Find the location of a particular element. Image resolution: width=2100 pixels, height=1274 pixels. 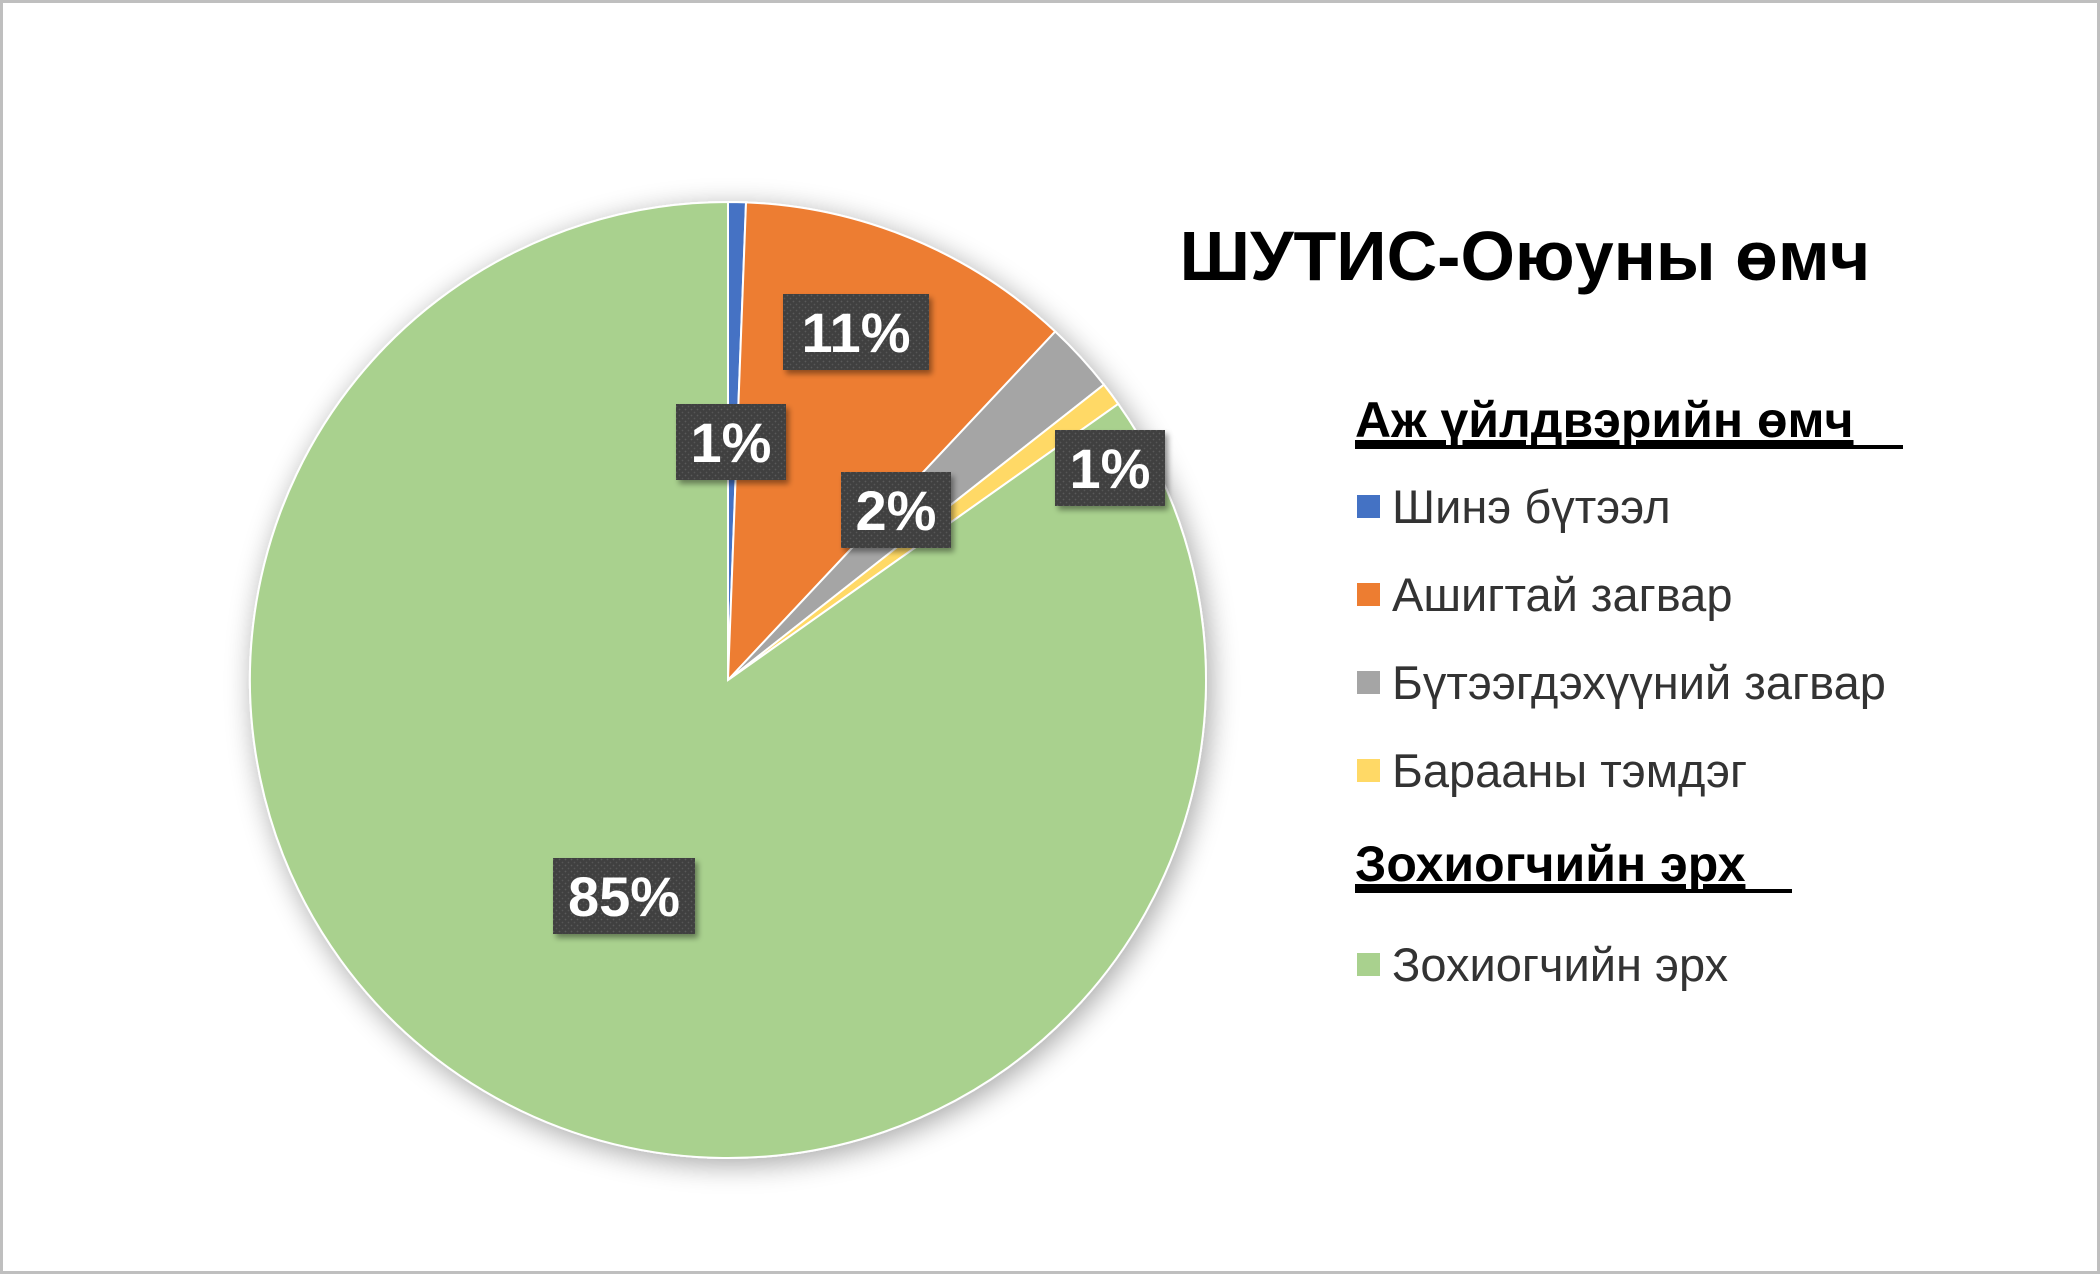

data-label-2: 11% is located at coordinates (856, 332).